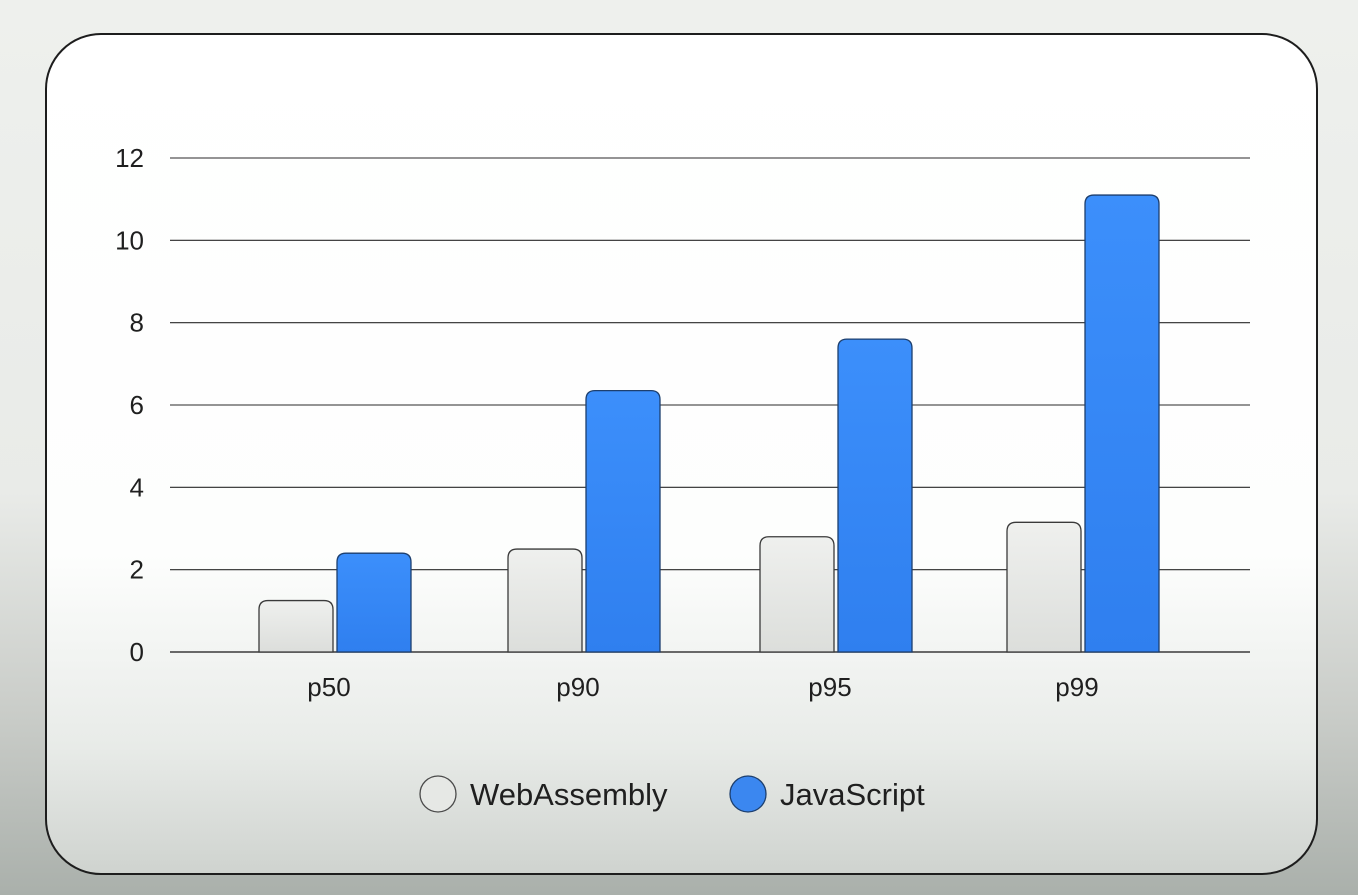 The image size is (1358, 895). Describe the element at coordinates (374, 602) in the screenshot. I see `bar-js-p50` at that location.